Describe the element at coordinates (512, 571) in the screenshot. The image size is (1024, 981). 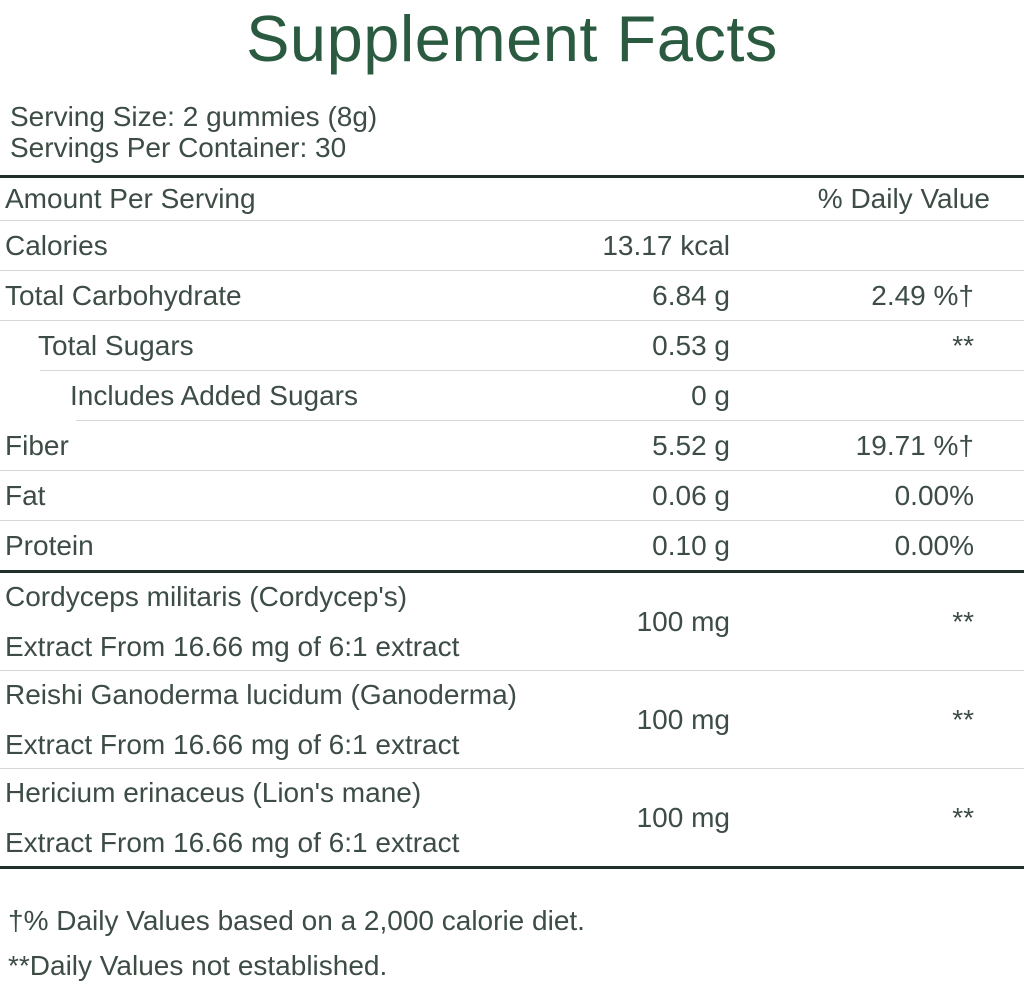
I see `divider-heavy-middle` at that location.